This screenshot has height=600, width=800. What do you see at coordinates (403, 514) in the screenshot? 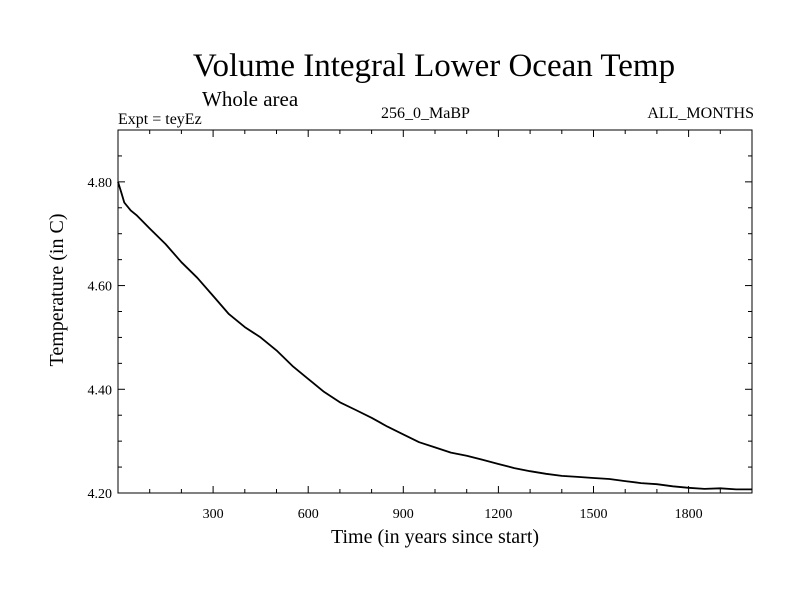
I see `x-tick-label: 900` at bounding box center [403, 514].